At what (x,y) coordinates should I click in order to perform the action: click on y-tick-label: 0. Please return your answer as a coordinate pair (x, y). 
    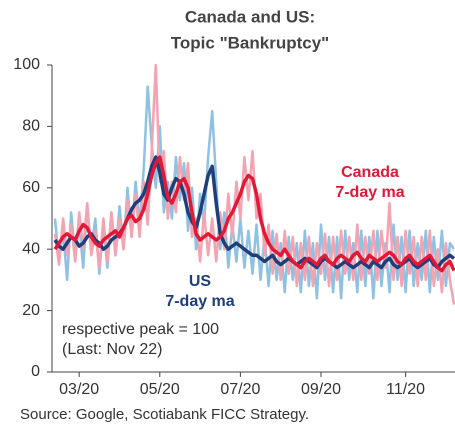
    Looking at the image, I should click on (35, 371).